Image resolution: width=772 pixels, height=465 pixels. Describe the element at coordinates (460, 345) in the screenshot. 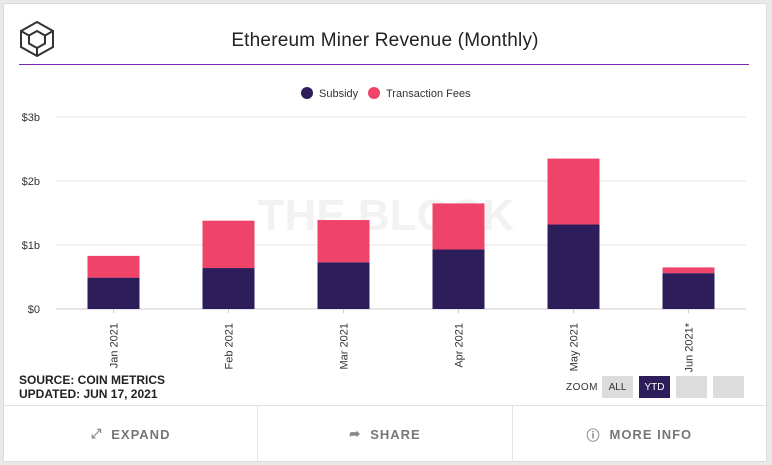

I see `x-tick-label: Apr 2021` at that location.